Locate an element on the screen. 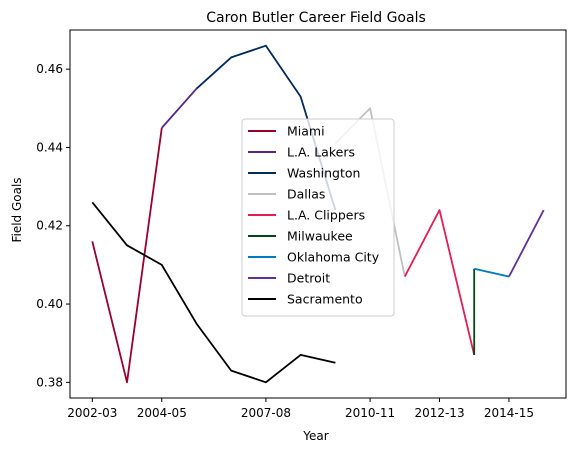 Image resolution: width=579 pixels, height=453 pixels. series-line-detroit is located at coordinates (526, 243).